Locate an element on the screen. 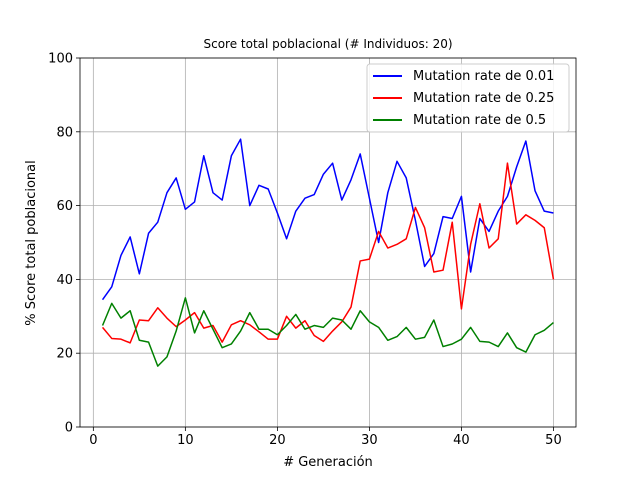  y-tick-label: 20 is located at coordinates (64, 354).